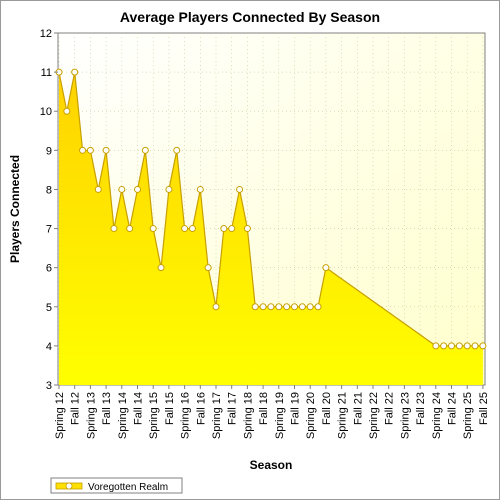  Describe the element at coordinates (49, 269) in the screenshot. I see `y-tick-label: 6` at that location.